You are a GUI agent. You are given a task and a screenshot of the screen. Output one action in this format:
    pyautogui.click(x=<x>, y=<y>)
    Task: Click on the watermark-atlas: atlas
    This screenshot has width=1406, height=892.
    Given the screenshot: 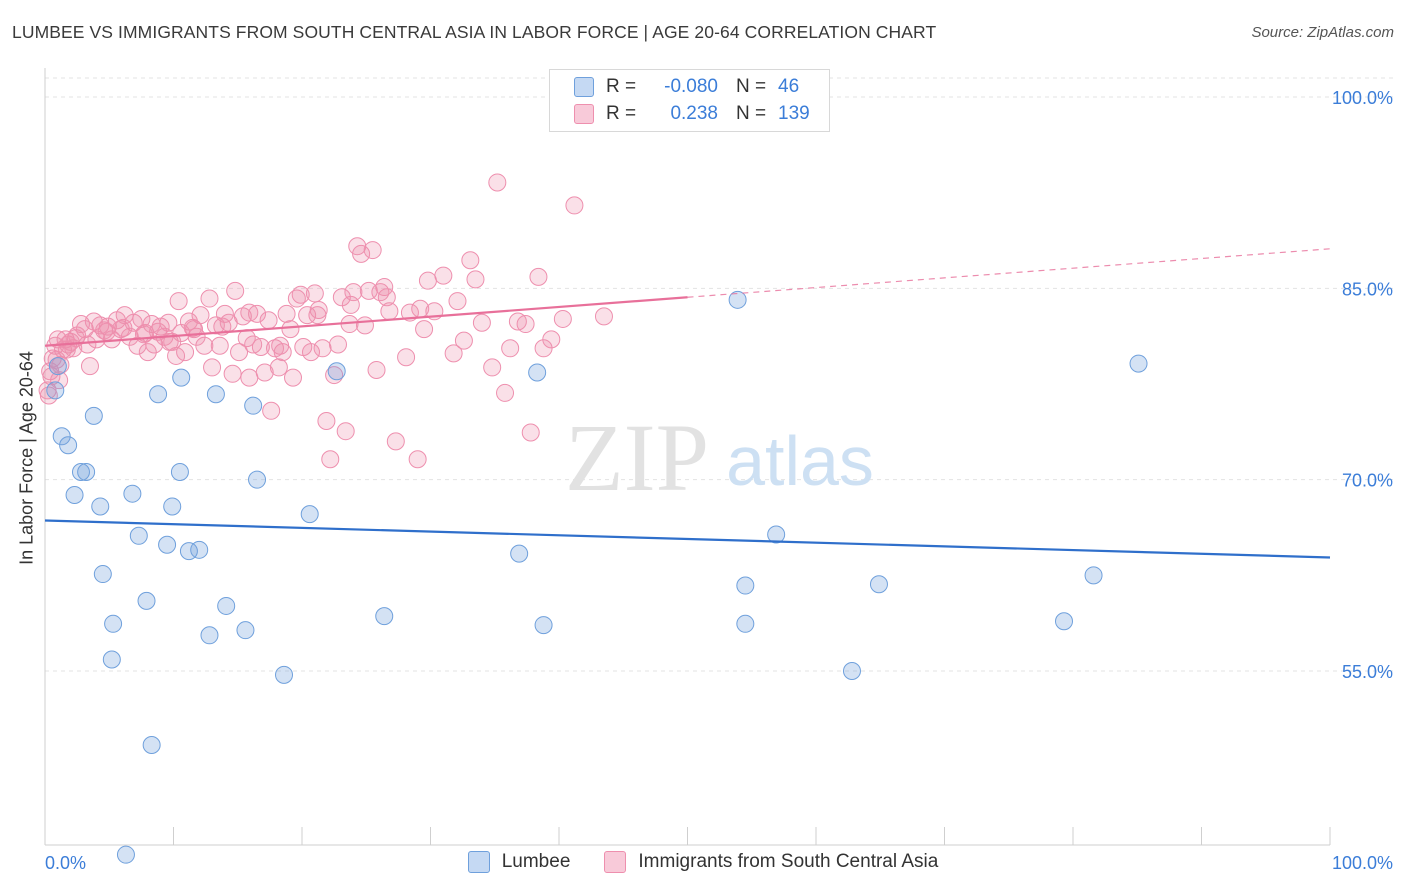 What is the action you would take?
    pyautogui.click(x=800, y=461)
    